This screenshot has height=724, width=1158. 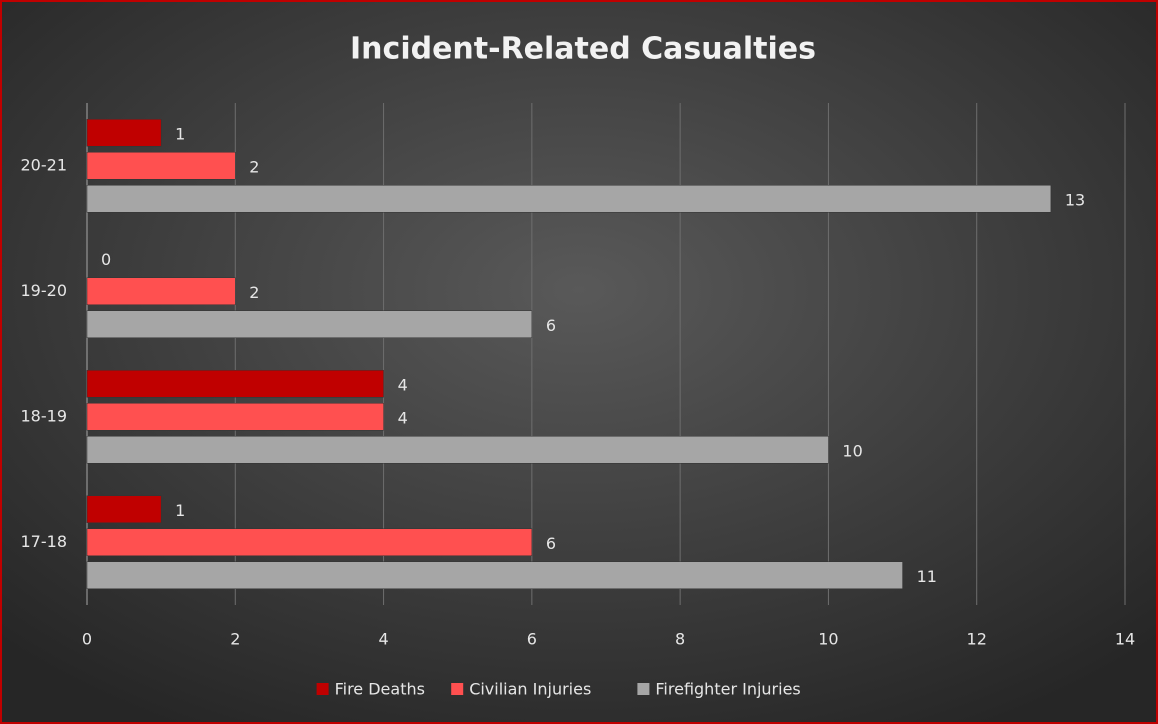 I want to click on y-tick-label: 19-20, so click(x=44, y=290).